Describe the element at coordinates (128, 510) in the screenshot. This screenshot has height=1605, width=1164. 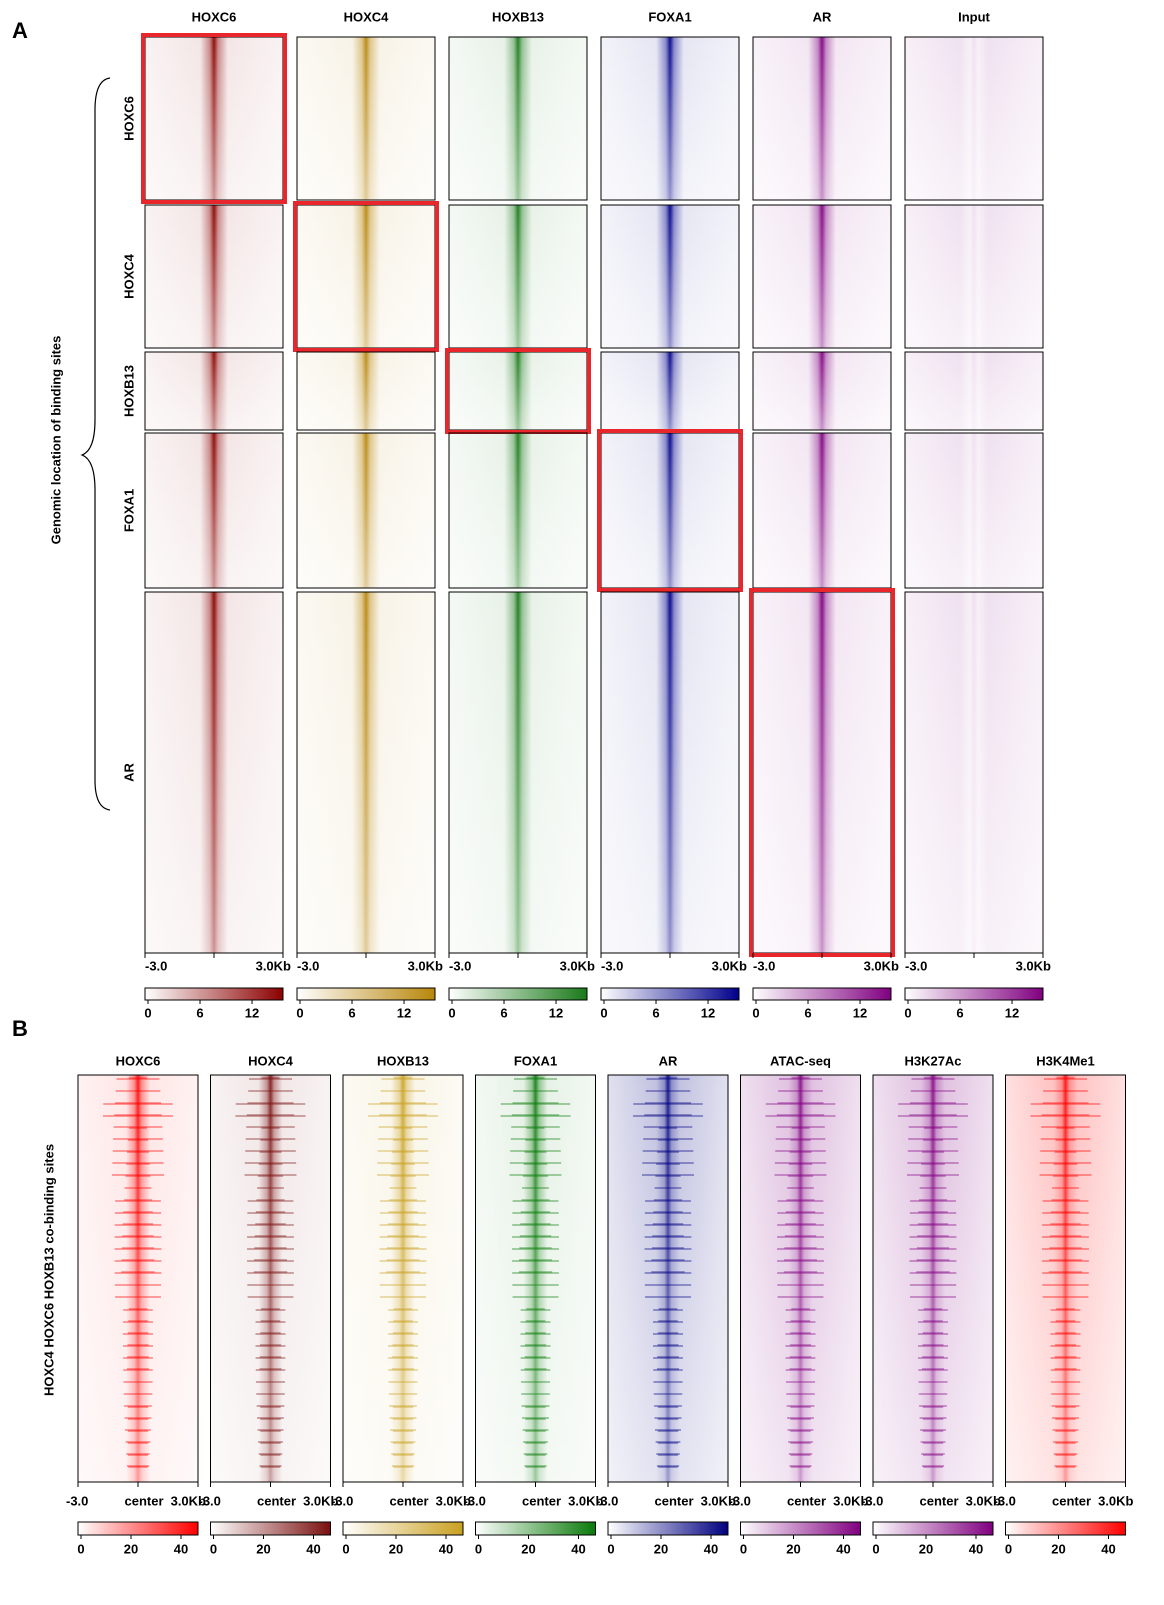
I see `row-label: FOXA1` at that location.